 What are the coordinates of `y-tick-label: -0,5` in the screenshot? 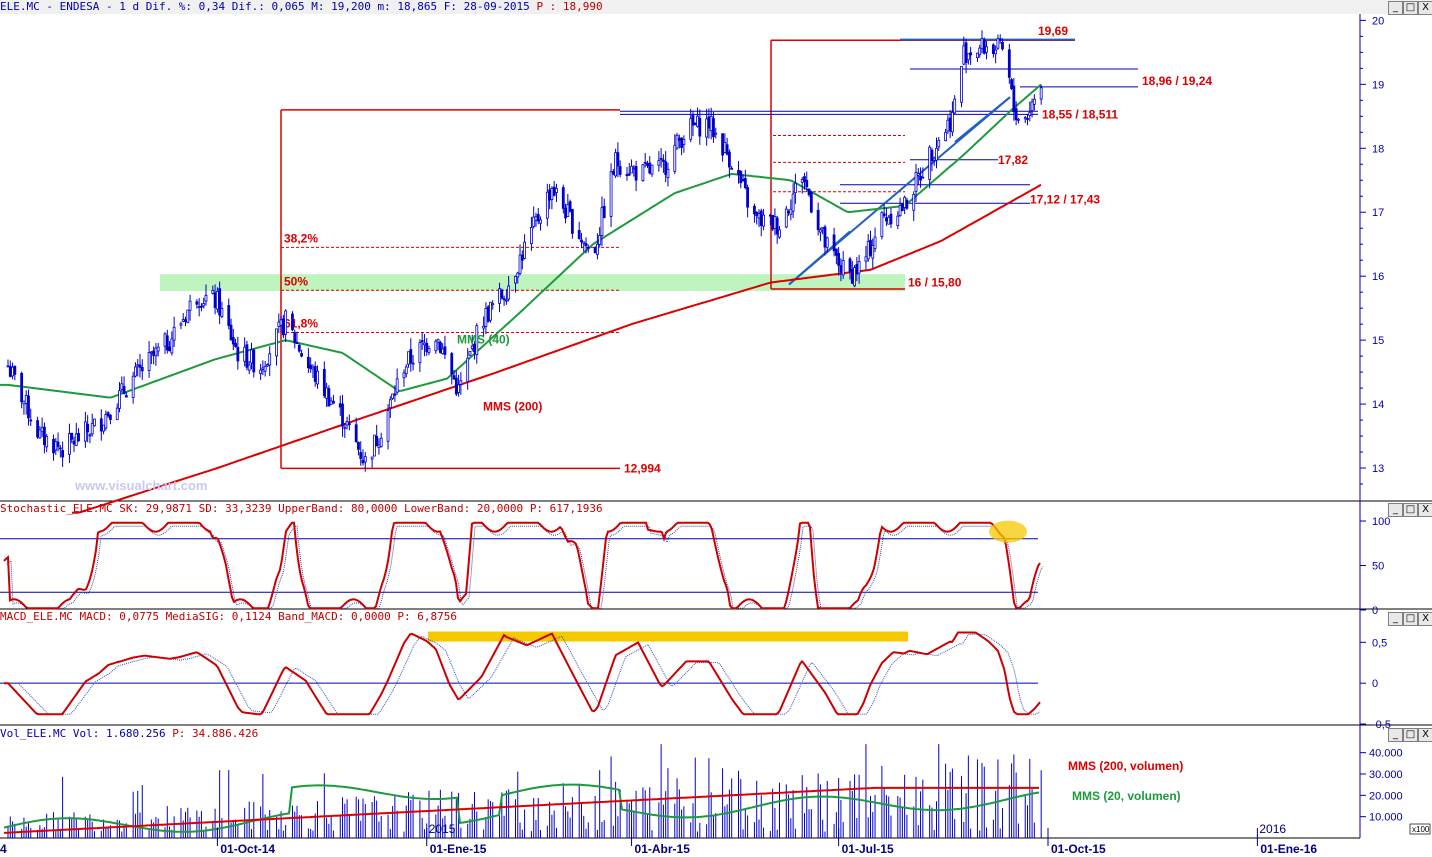 It's located at (1381, 725).